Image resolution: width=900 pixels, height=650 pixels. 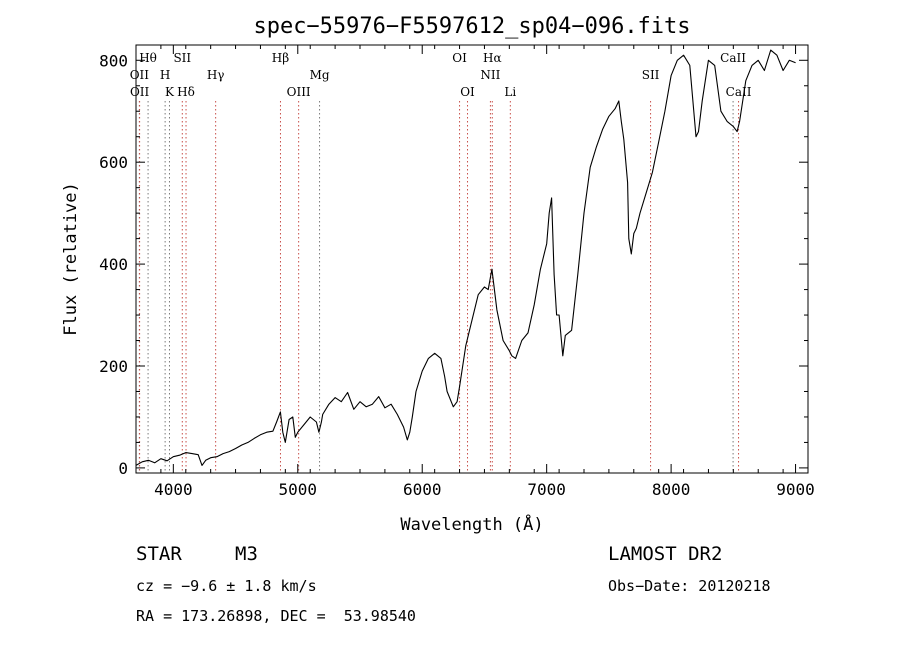 I want to click on x-axis-label: Wavelength (Å), so click(x=471, y=524).